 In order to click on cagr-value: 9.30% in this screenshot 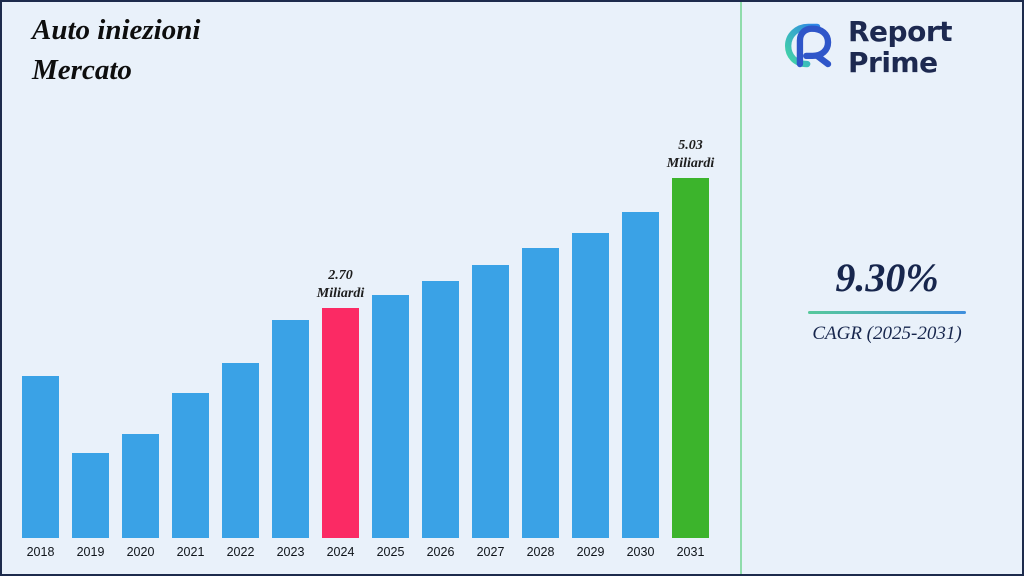, I will do `click(887, 277)`.